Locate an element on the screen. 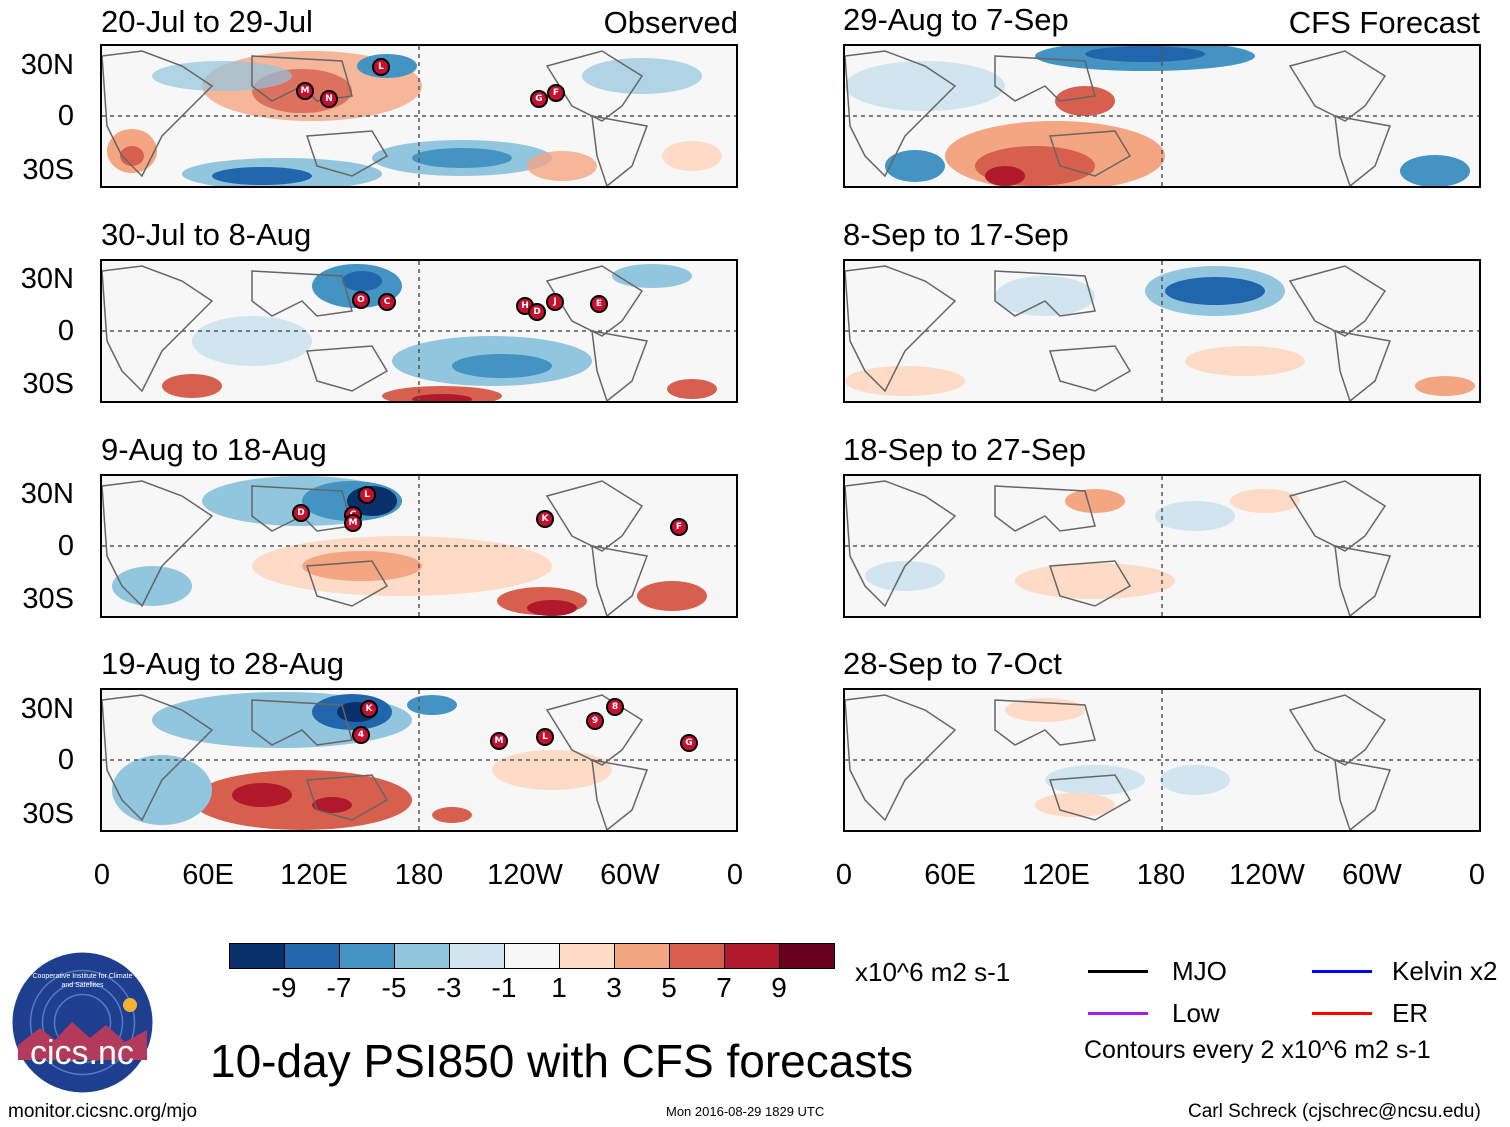  storm-marker: 9 is located at coordinates (595, 721).